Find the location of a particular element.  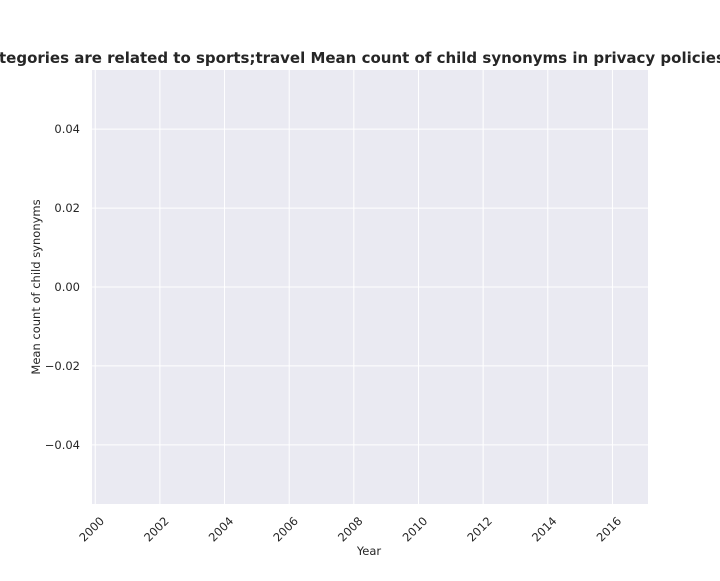

x-tick-label: 2016 is located at coordinates (609, 529).